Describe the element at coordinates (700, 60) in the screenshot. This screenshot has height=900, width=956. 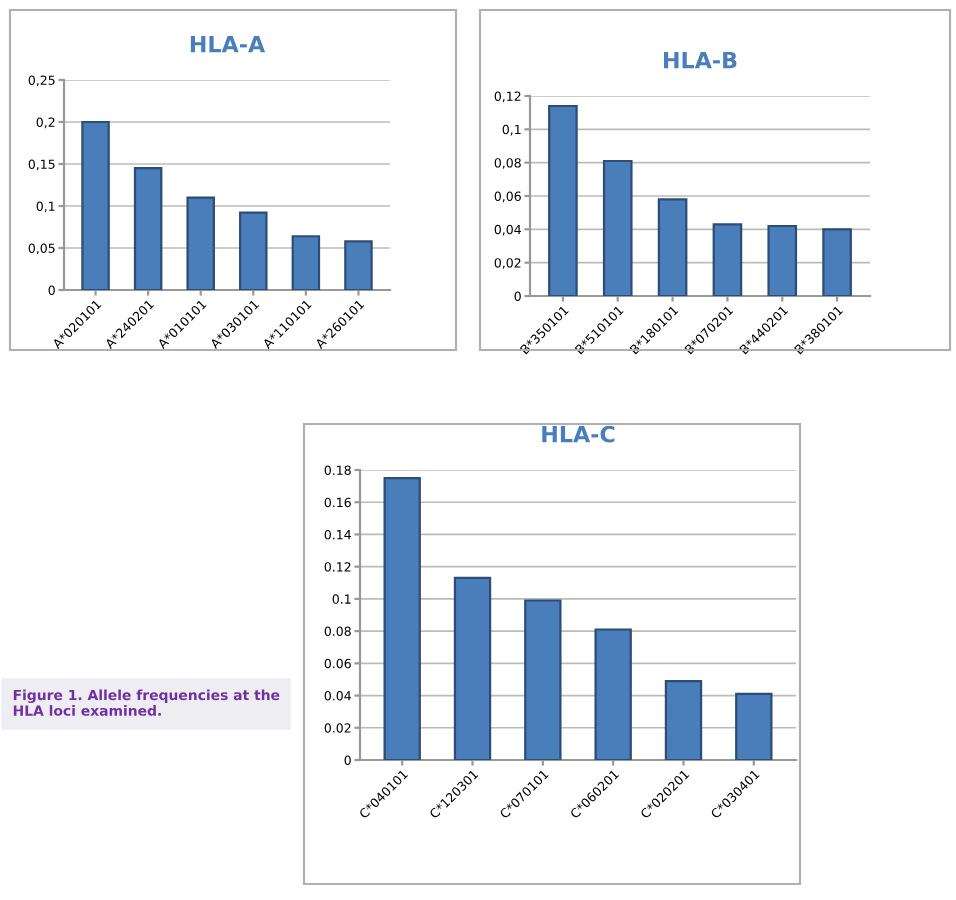
I see `chart-title: HLA-B` at that location.